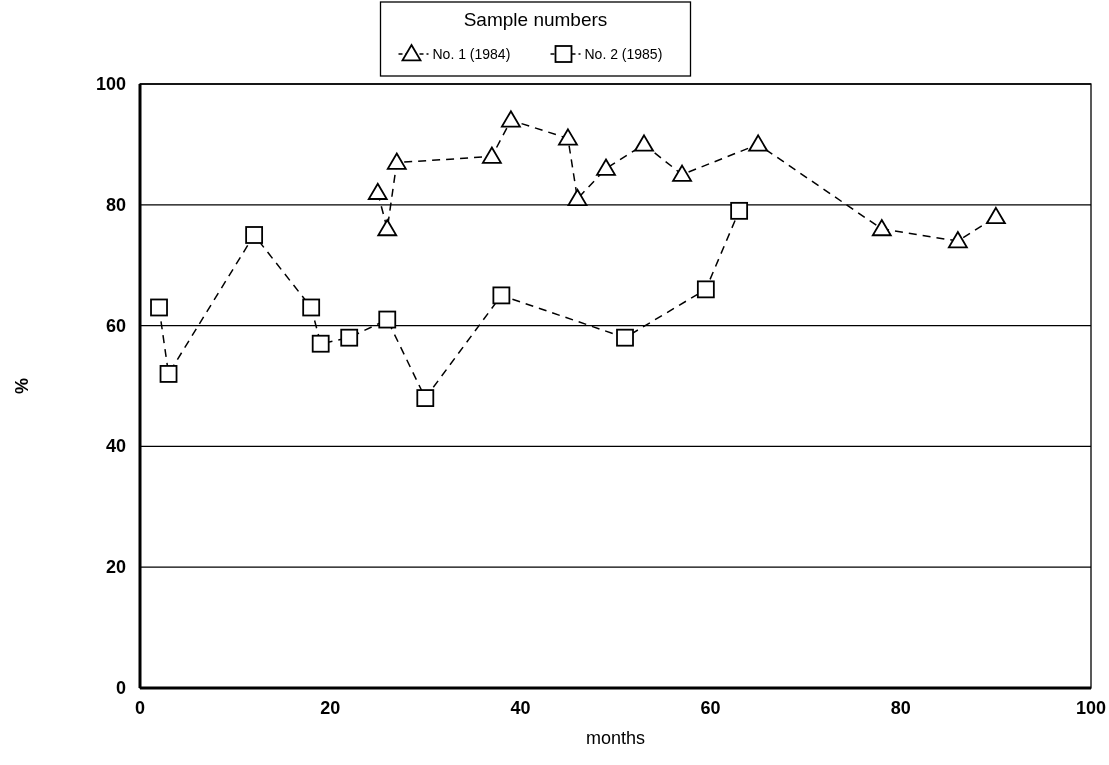 The width and height of the screenshot is (1109, 765). Describe the element at coordinates (615, 738) in the screenshot. I see `x-axis-title: months` at that location.